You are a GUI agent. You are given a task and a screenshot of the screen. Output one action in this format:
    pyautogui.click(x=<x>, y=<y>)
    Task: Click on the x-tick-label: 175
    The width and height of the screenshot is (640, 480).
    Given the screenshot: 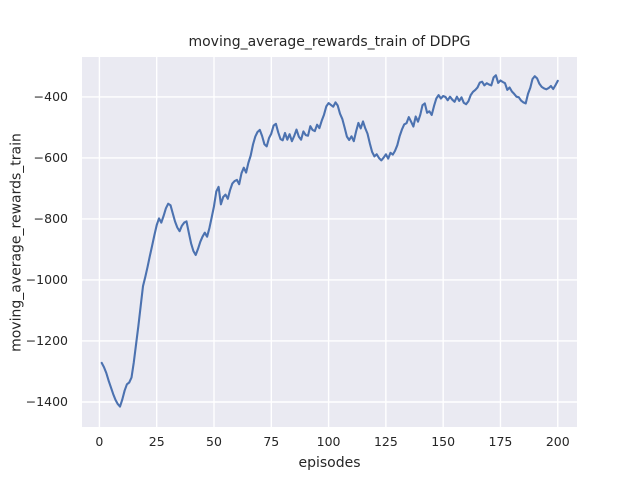 What is the action you would take?
    pyautogui.click(x=500, y=441)
    